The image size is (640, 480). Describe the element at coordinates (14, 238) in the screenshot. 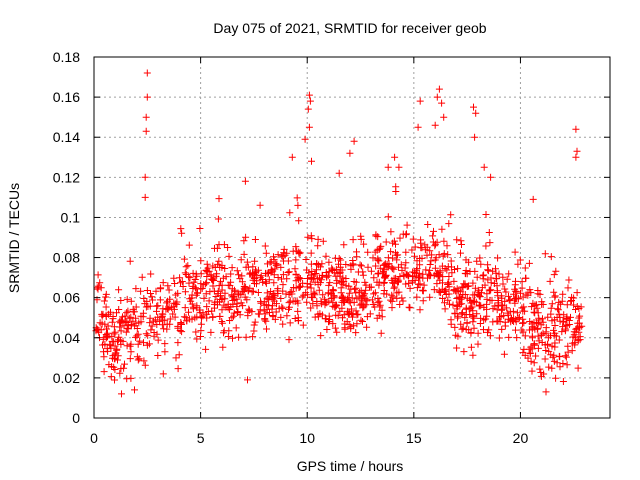

I see `y-axis-label: SRMTID / TECUs` at that location.